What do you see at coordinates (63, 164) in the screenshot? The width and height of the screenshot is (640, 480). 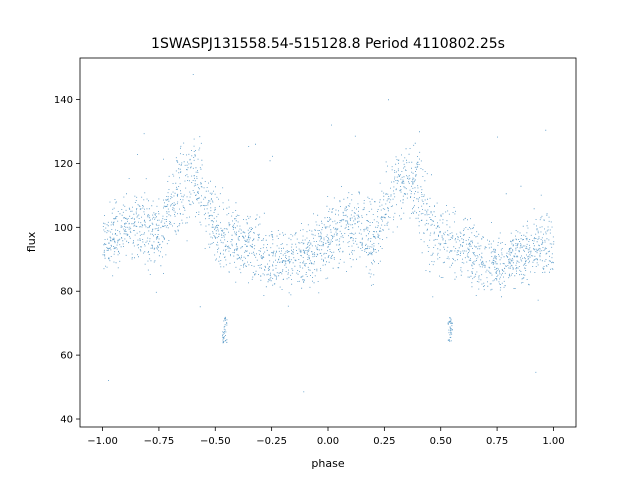 I see `y-tick-label: 120` at bounding box center [63, 164].